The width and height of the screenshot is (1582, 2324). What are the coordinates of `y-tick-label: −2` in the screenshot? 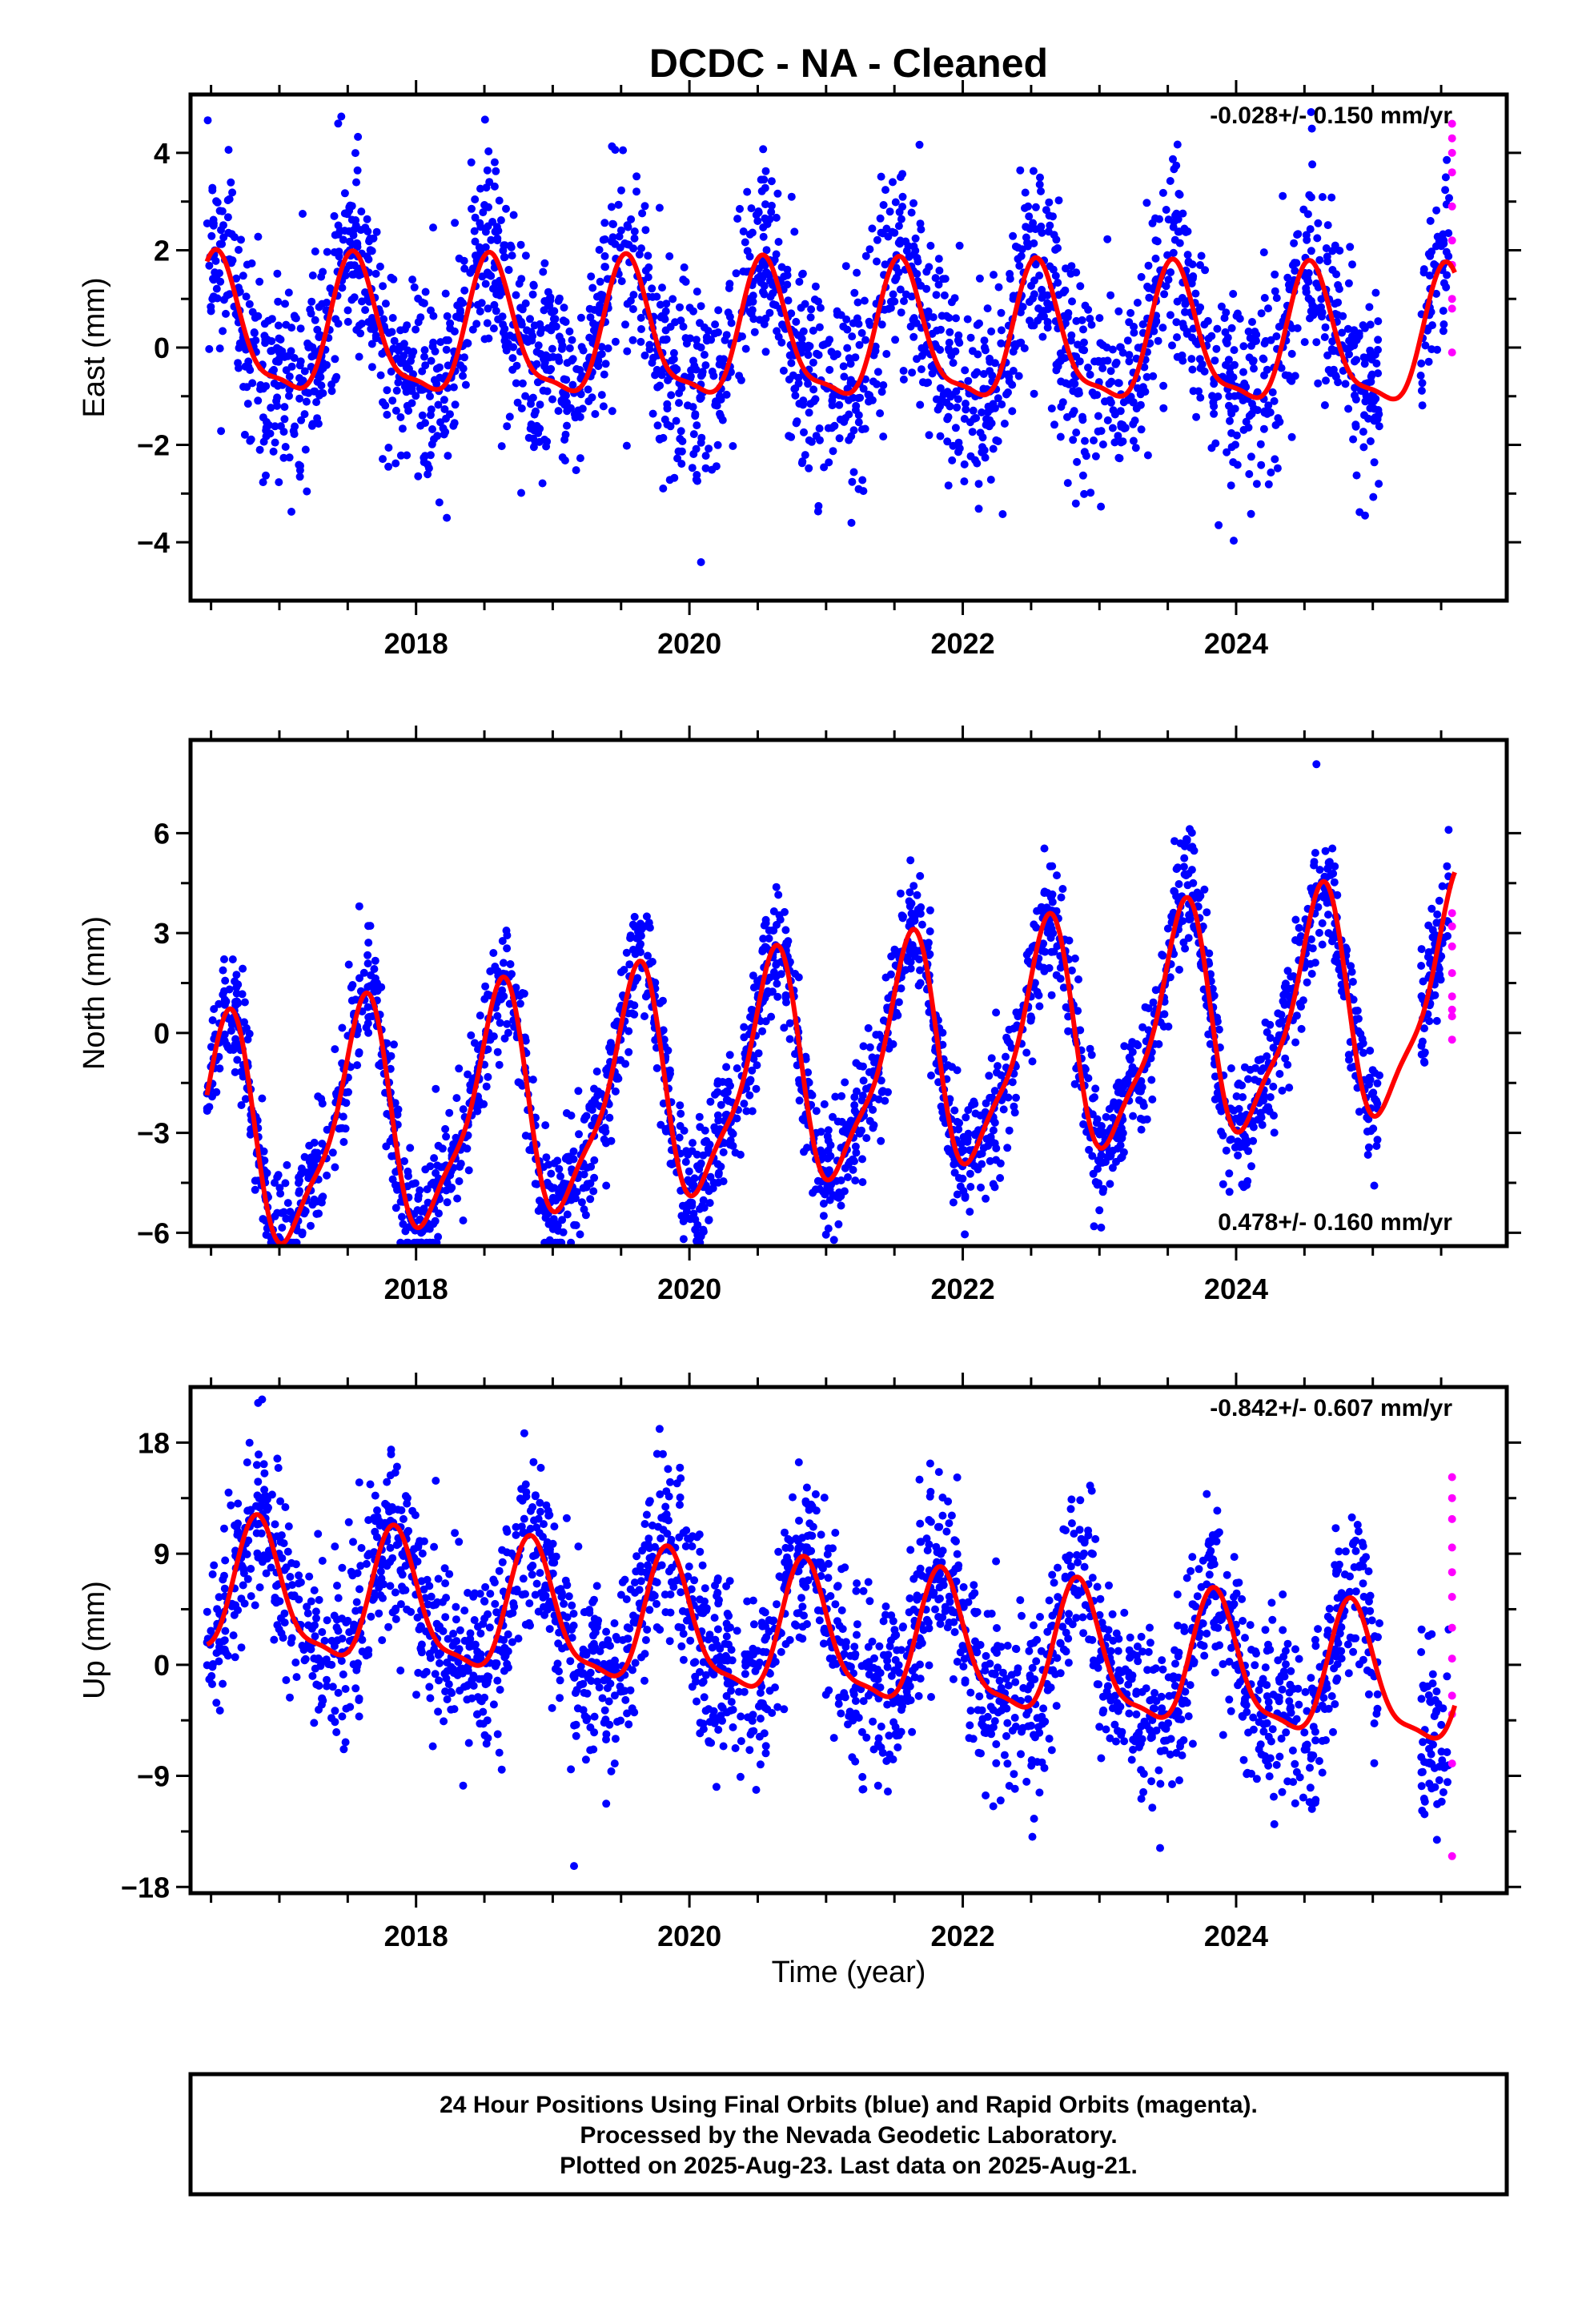 It's located at (154, 445).